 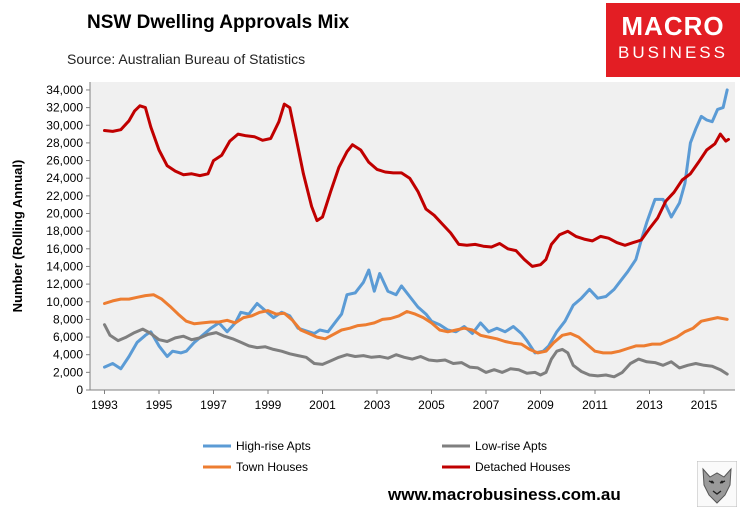 I want to click on x-tick-label: 2005, so click(x=431, y=405).